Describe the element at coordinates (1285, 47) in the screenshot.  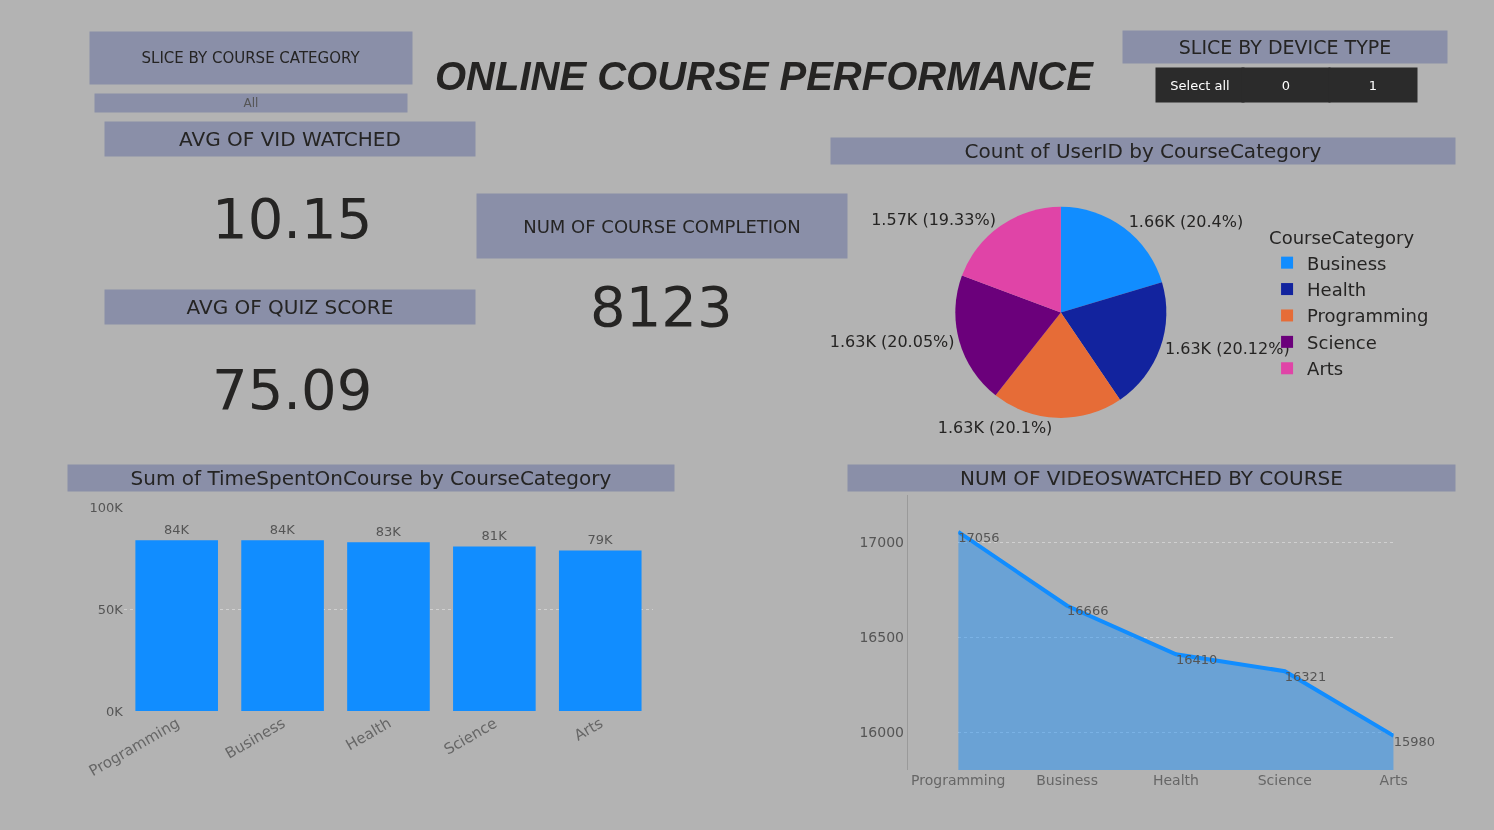
I see `text: SLICE BY DEVICE TYPE` at that location.